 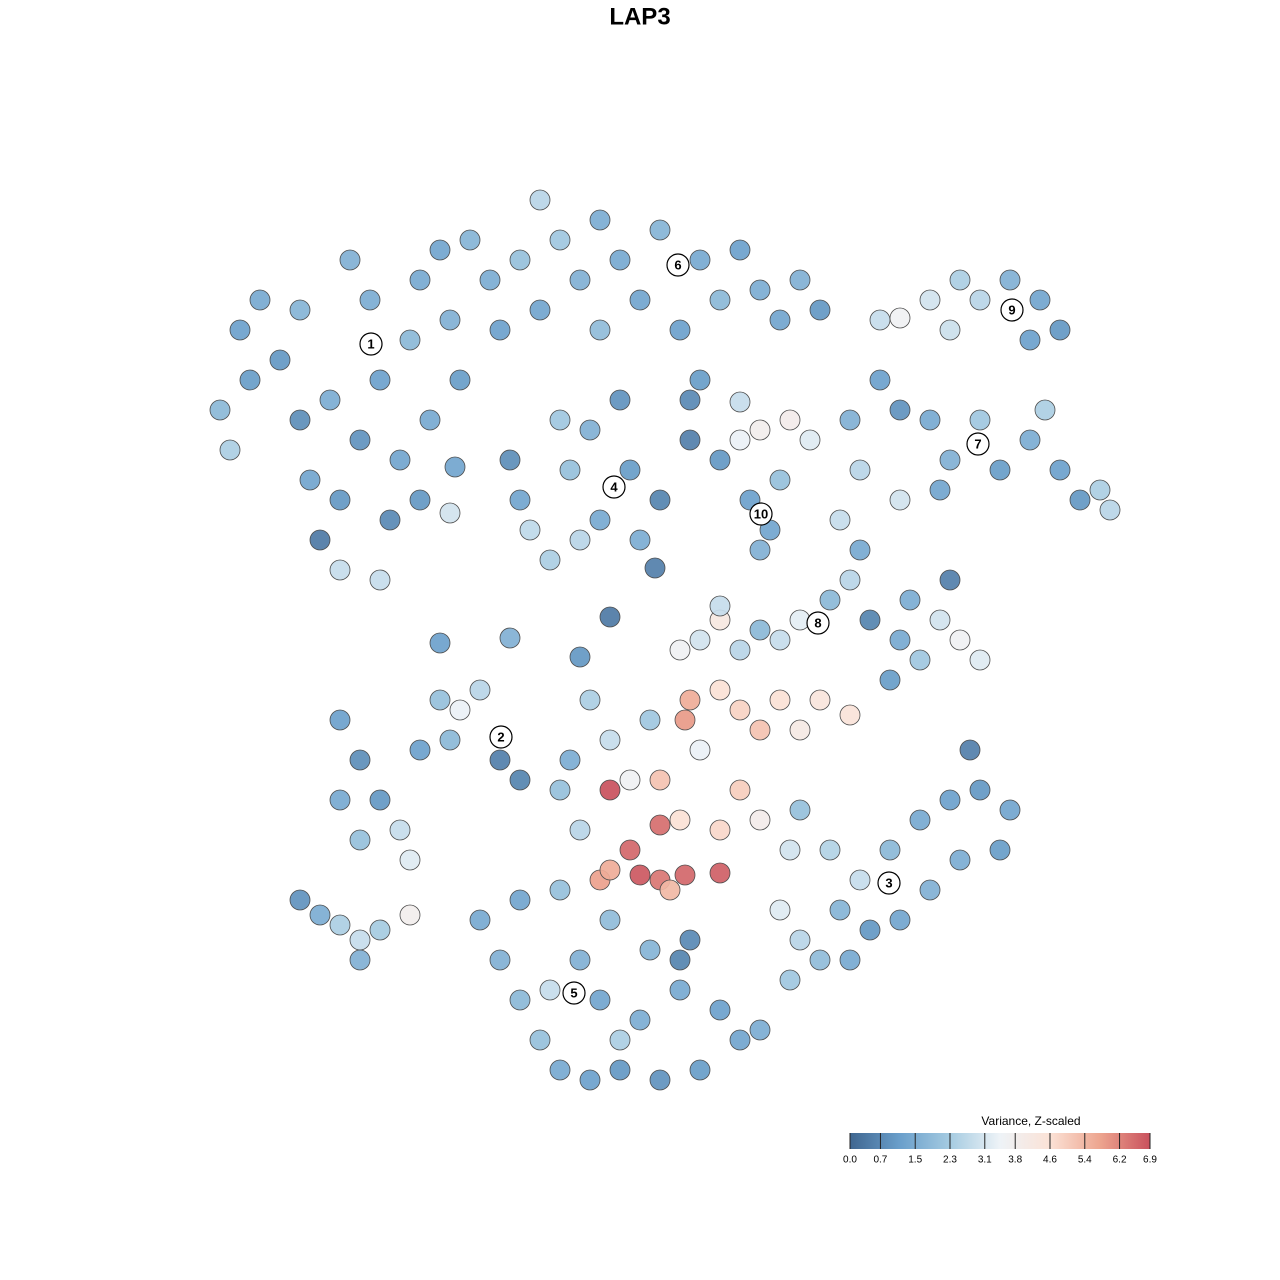 I want to click on chart-title: LAP3, so click(x=639, y=16).